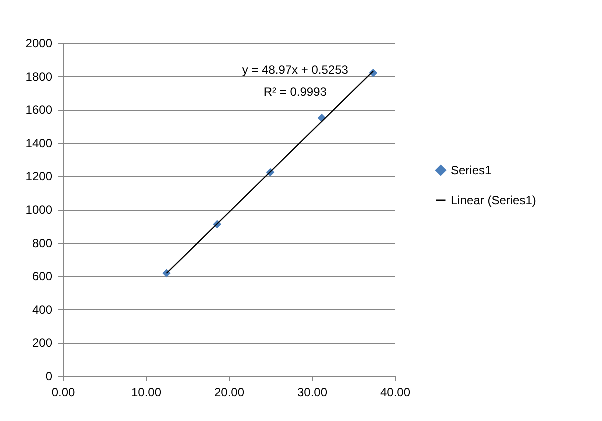  What do you see at coordinates (146, 393) in the screenshot?
I see `x-tick-label: 10.00` at bounding box center [146, 393].